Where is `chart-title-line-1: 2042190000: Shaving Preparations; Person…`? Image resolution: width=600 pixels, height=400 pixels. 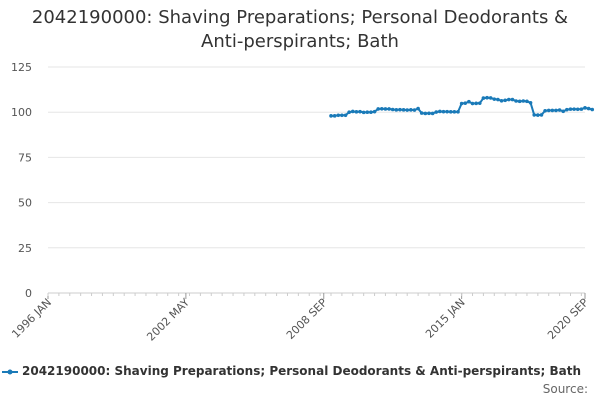 chart-title-line-1: 2042190000: Shaving Preparations; Person… is located at coordinates (300, 17).